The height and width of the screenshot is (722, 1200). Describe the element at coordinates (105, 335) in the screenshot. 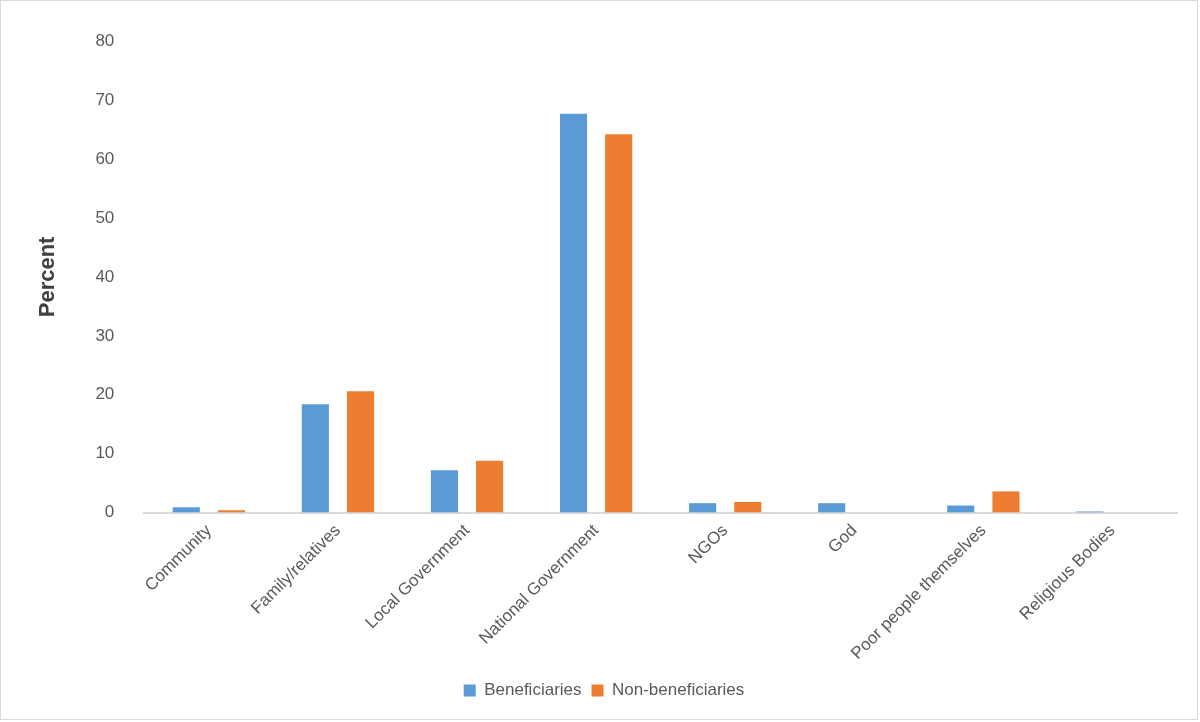

I see `y-tick-label: 30` at that location.